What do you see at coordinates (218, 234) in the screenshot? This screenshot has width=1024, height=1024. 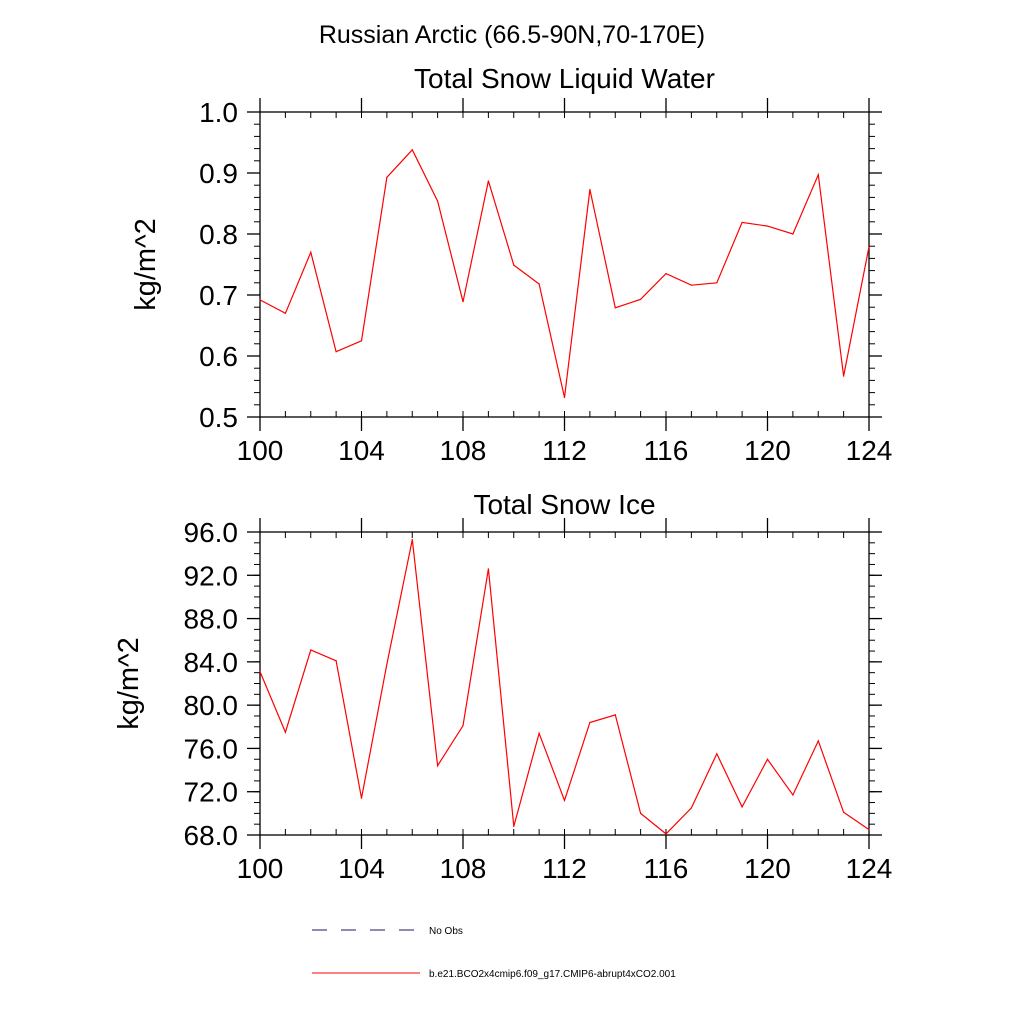 I see `y-tick-label: 0.8` at bounding box center [218, 234].